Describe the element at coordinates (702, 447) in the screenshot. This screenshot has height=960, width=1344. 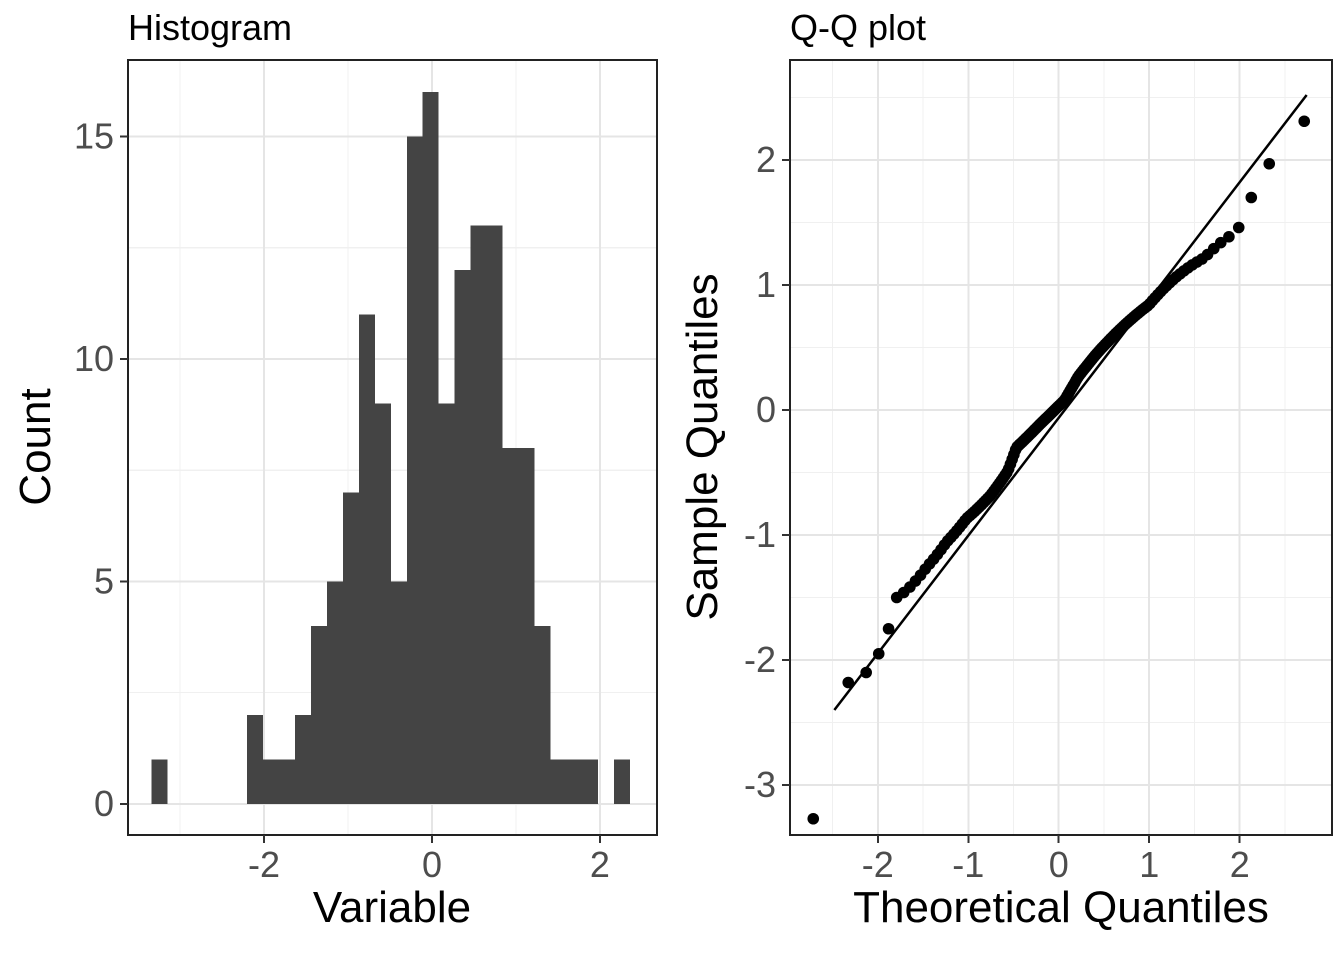
I see `qq-y-axis-title: Sample Quantiles` at that location.